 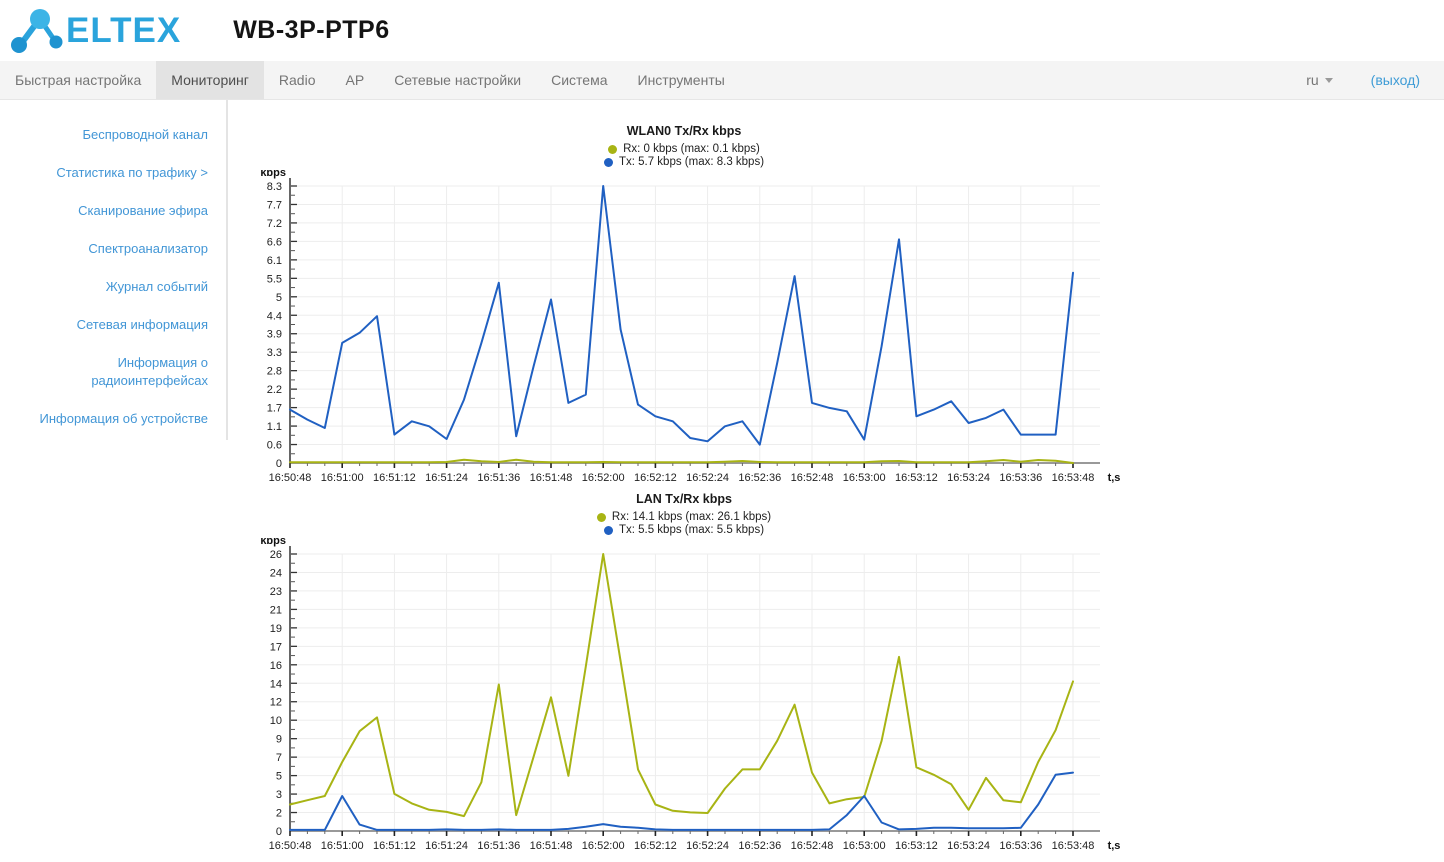 I want to click on wlan0-traffic-rx-line, so click(x=681, y=461).